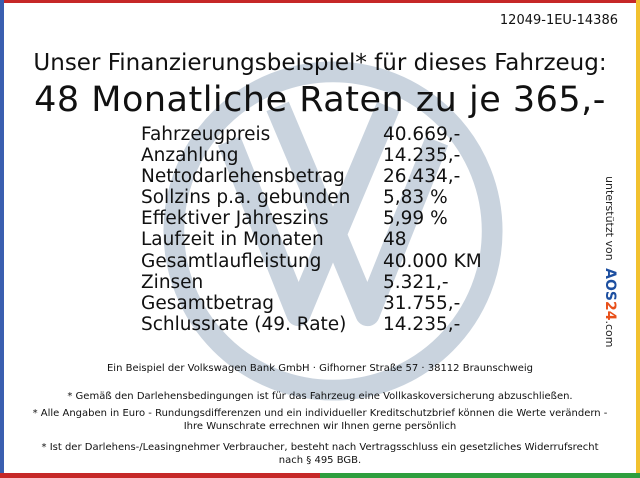 The height and width of the screenshot is (478, 640). I want to click on finance-row: Nettodarlehensbetrag 26.434,-, so click(311, 176).